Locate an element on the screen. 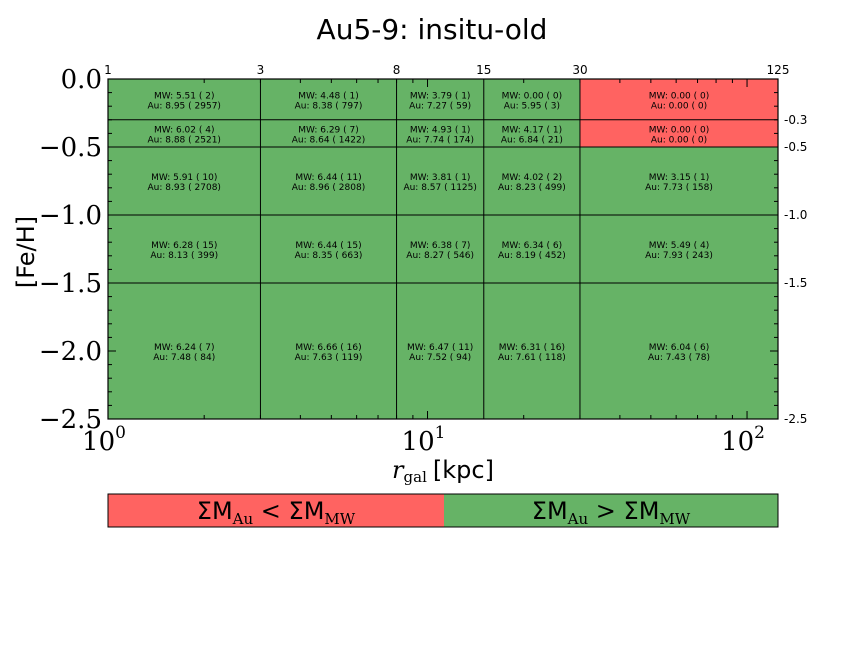 Image resolution: width=864 pixels, height=648 pixels. y-tick-label: −1.0 is located at coordinates (70, 216).